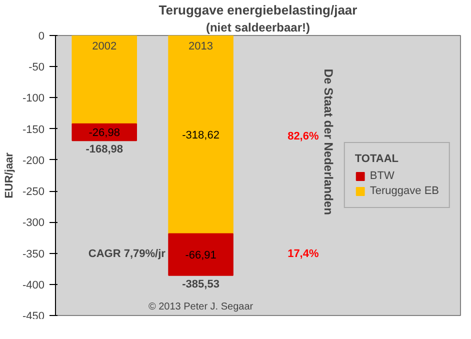  I want to click on text: 17,4%, so click(303, 254).